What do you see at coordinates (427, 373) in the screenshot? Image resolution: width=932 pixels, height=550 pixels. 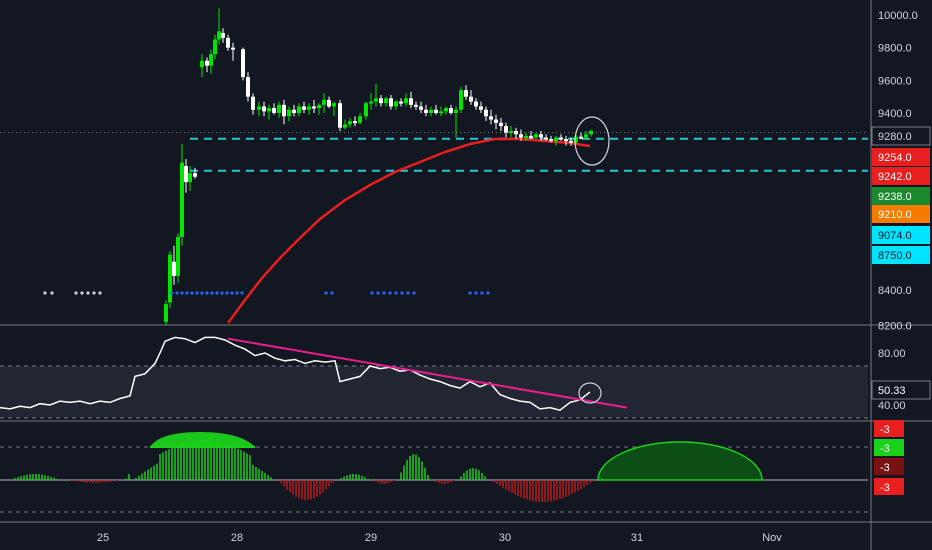 I see `oscillator-trendline` at bounding box center [427, 373].